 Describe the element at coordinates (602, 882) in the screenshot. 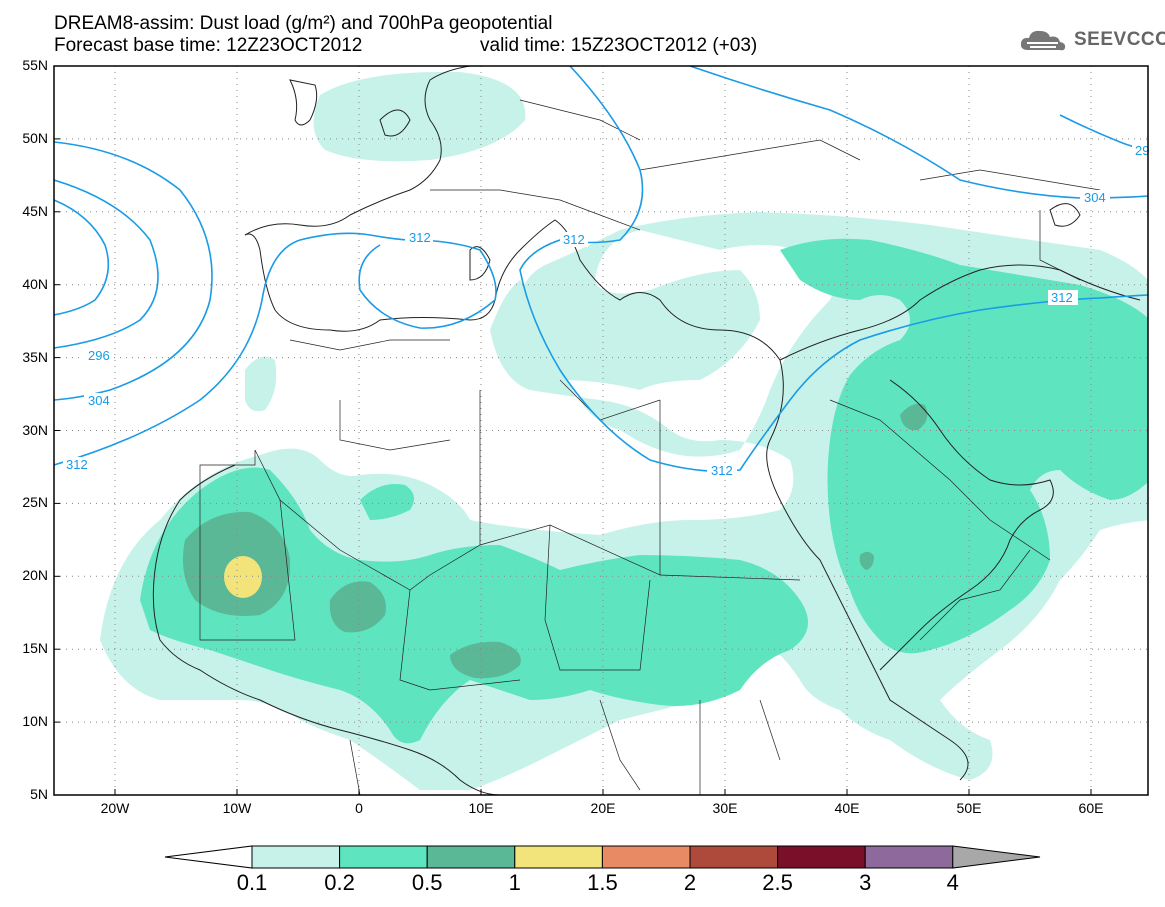

I see `colorbar-tick-label: 1.5` at that location.